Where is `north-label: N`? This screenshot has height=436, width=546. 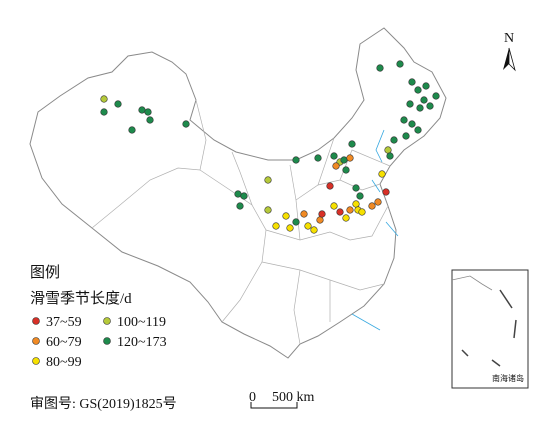
north-label: N is located at coordinates (509, 38).